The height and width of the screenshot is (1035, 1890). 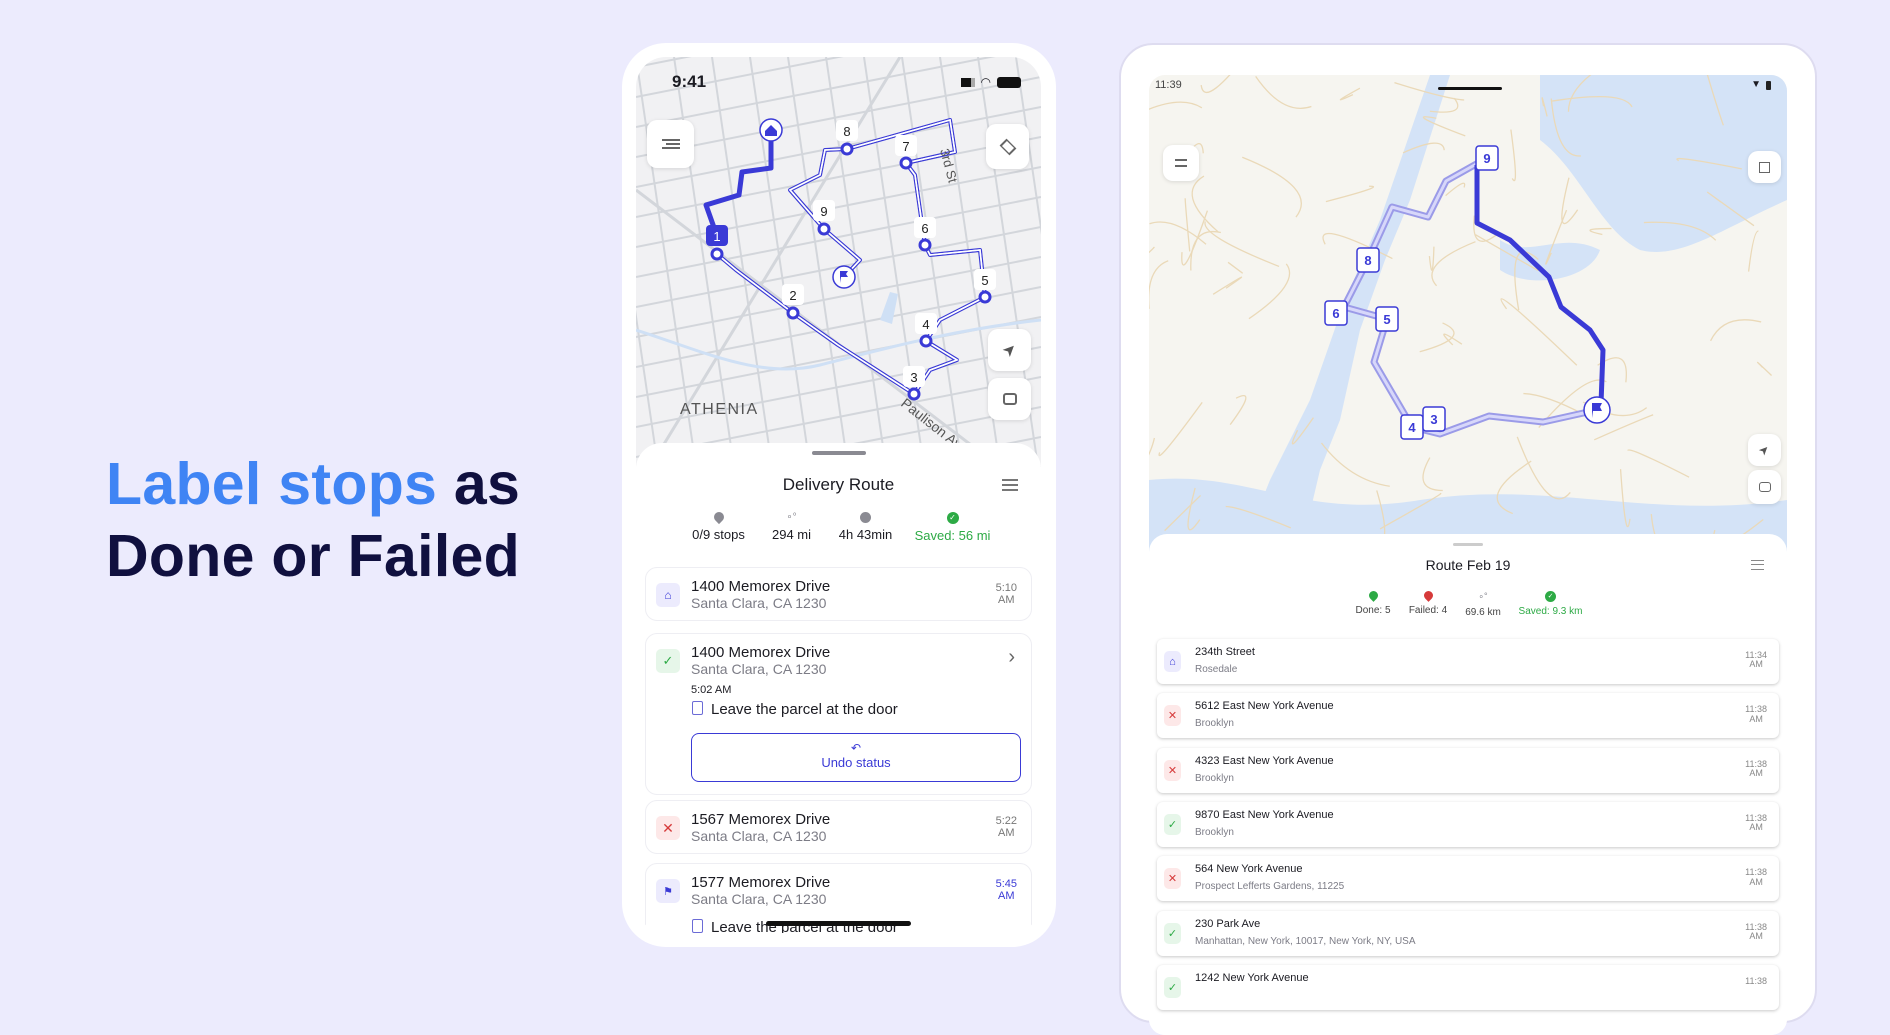 What do you see at coordinates (1270, 887) in the screenshot?
I see `stop-subtitle: Prospect Lefferts Gardens, 11225` at bounding box center [1270, 887].